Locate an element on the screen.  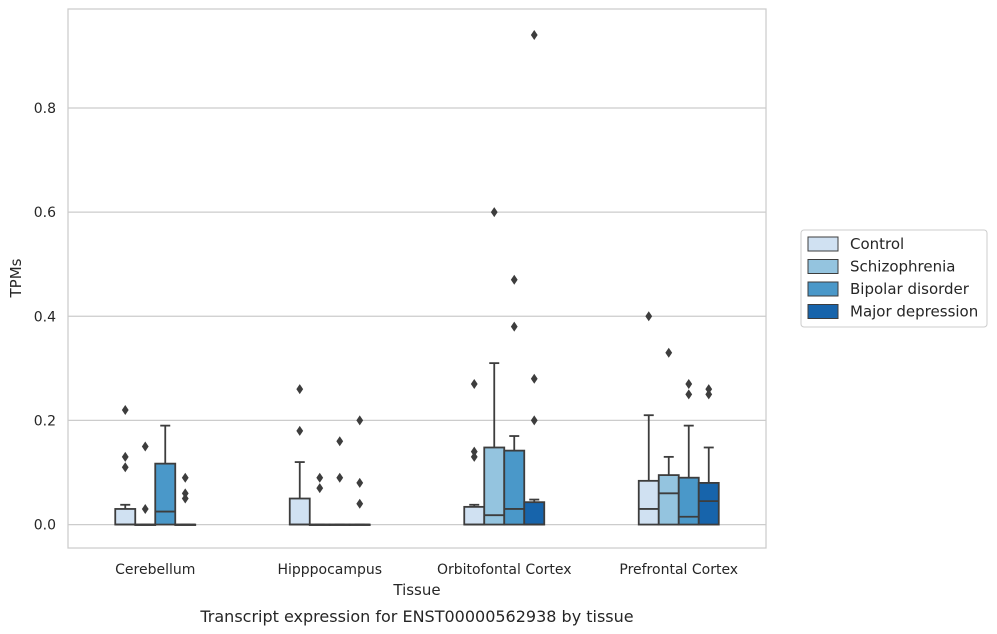
y-tick-label: 0.4 is located at coordinates (45, 317).